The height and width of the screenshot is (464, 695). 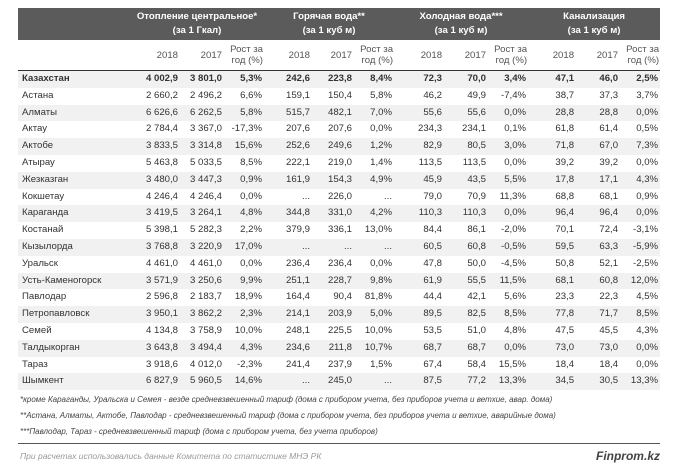 What do you see at coordinates (515, 297) in the screenshot?
I see `cell: 5,6%` at bounding box center [515, 297].